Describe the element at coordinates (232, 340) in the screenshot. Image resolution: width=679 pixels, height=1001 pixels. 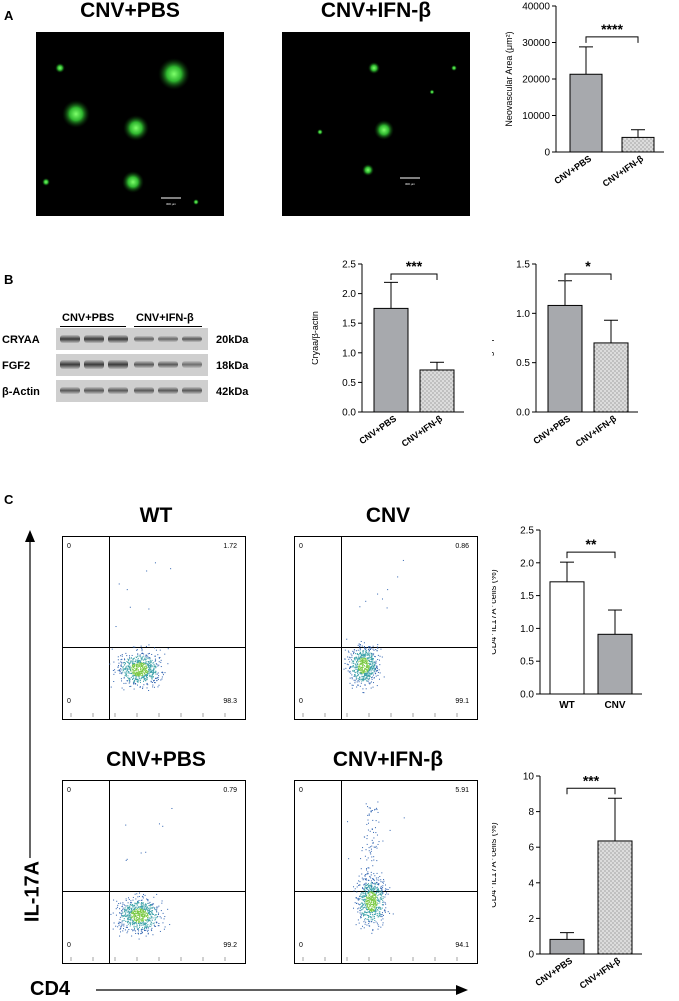
I see `blot-size-1: 20kDa` at that location.